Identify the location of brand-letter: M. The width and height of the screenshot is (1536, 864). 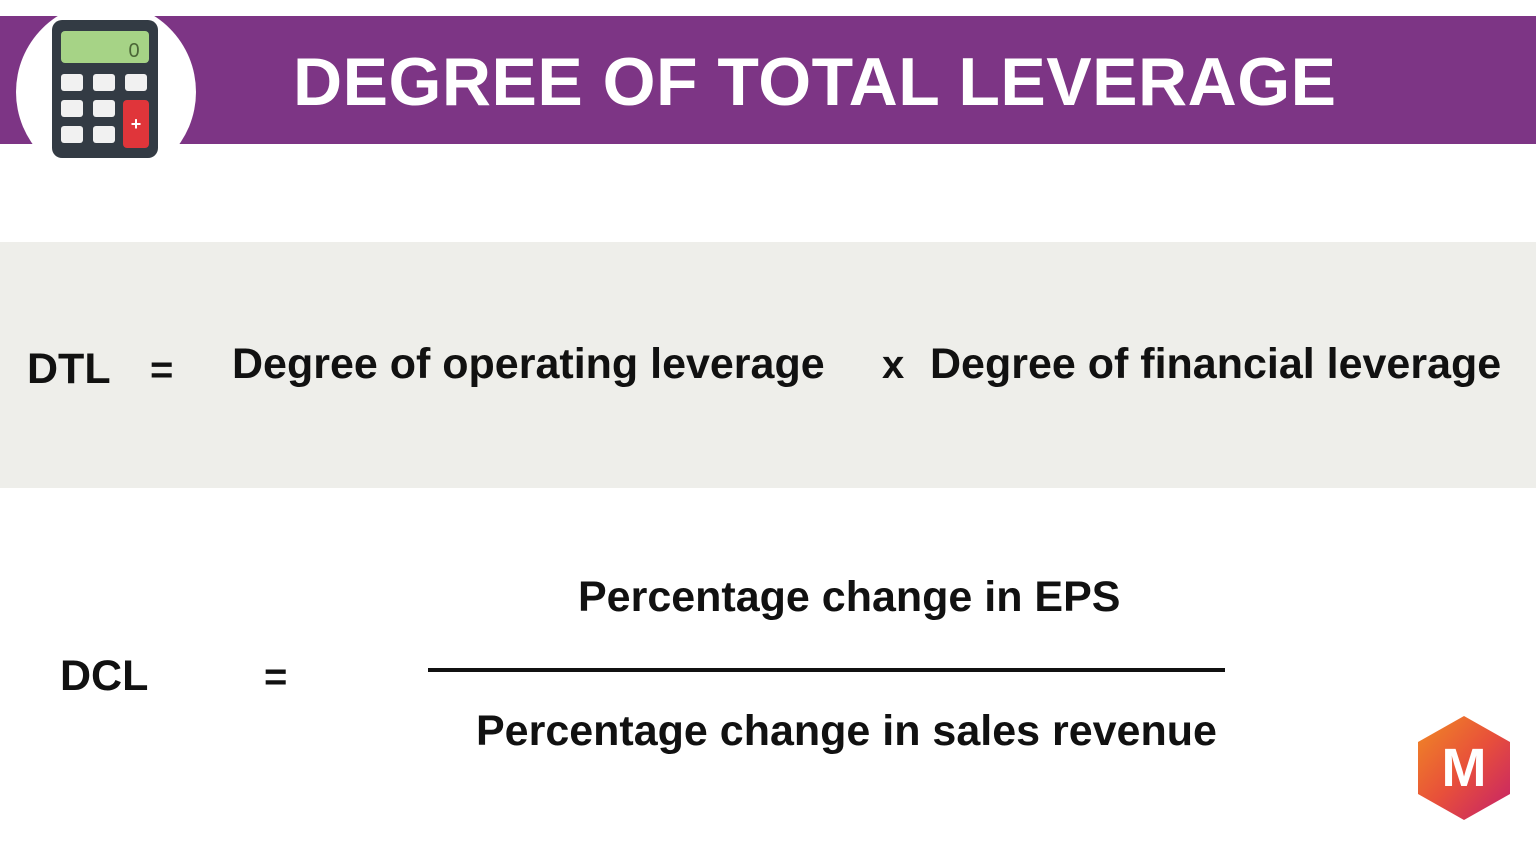
(1464, 768).